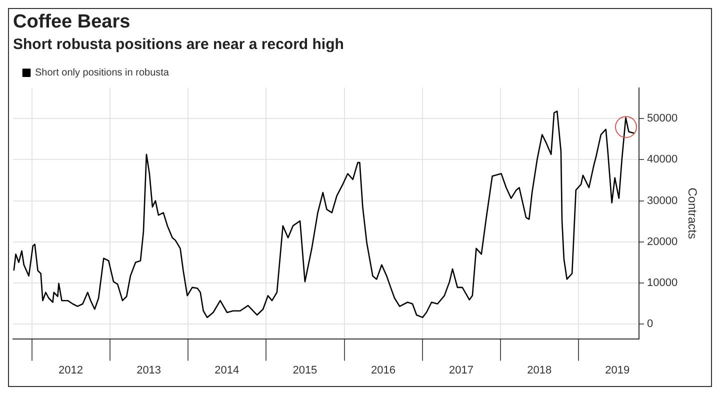  What do you see at coordinates (662, 282) in the screenshot?
I see `y-tick-label: 10000` at bounding box center [662, 282].